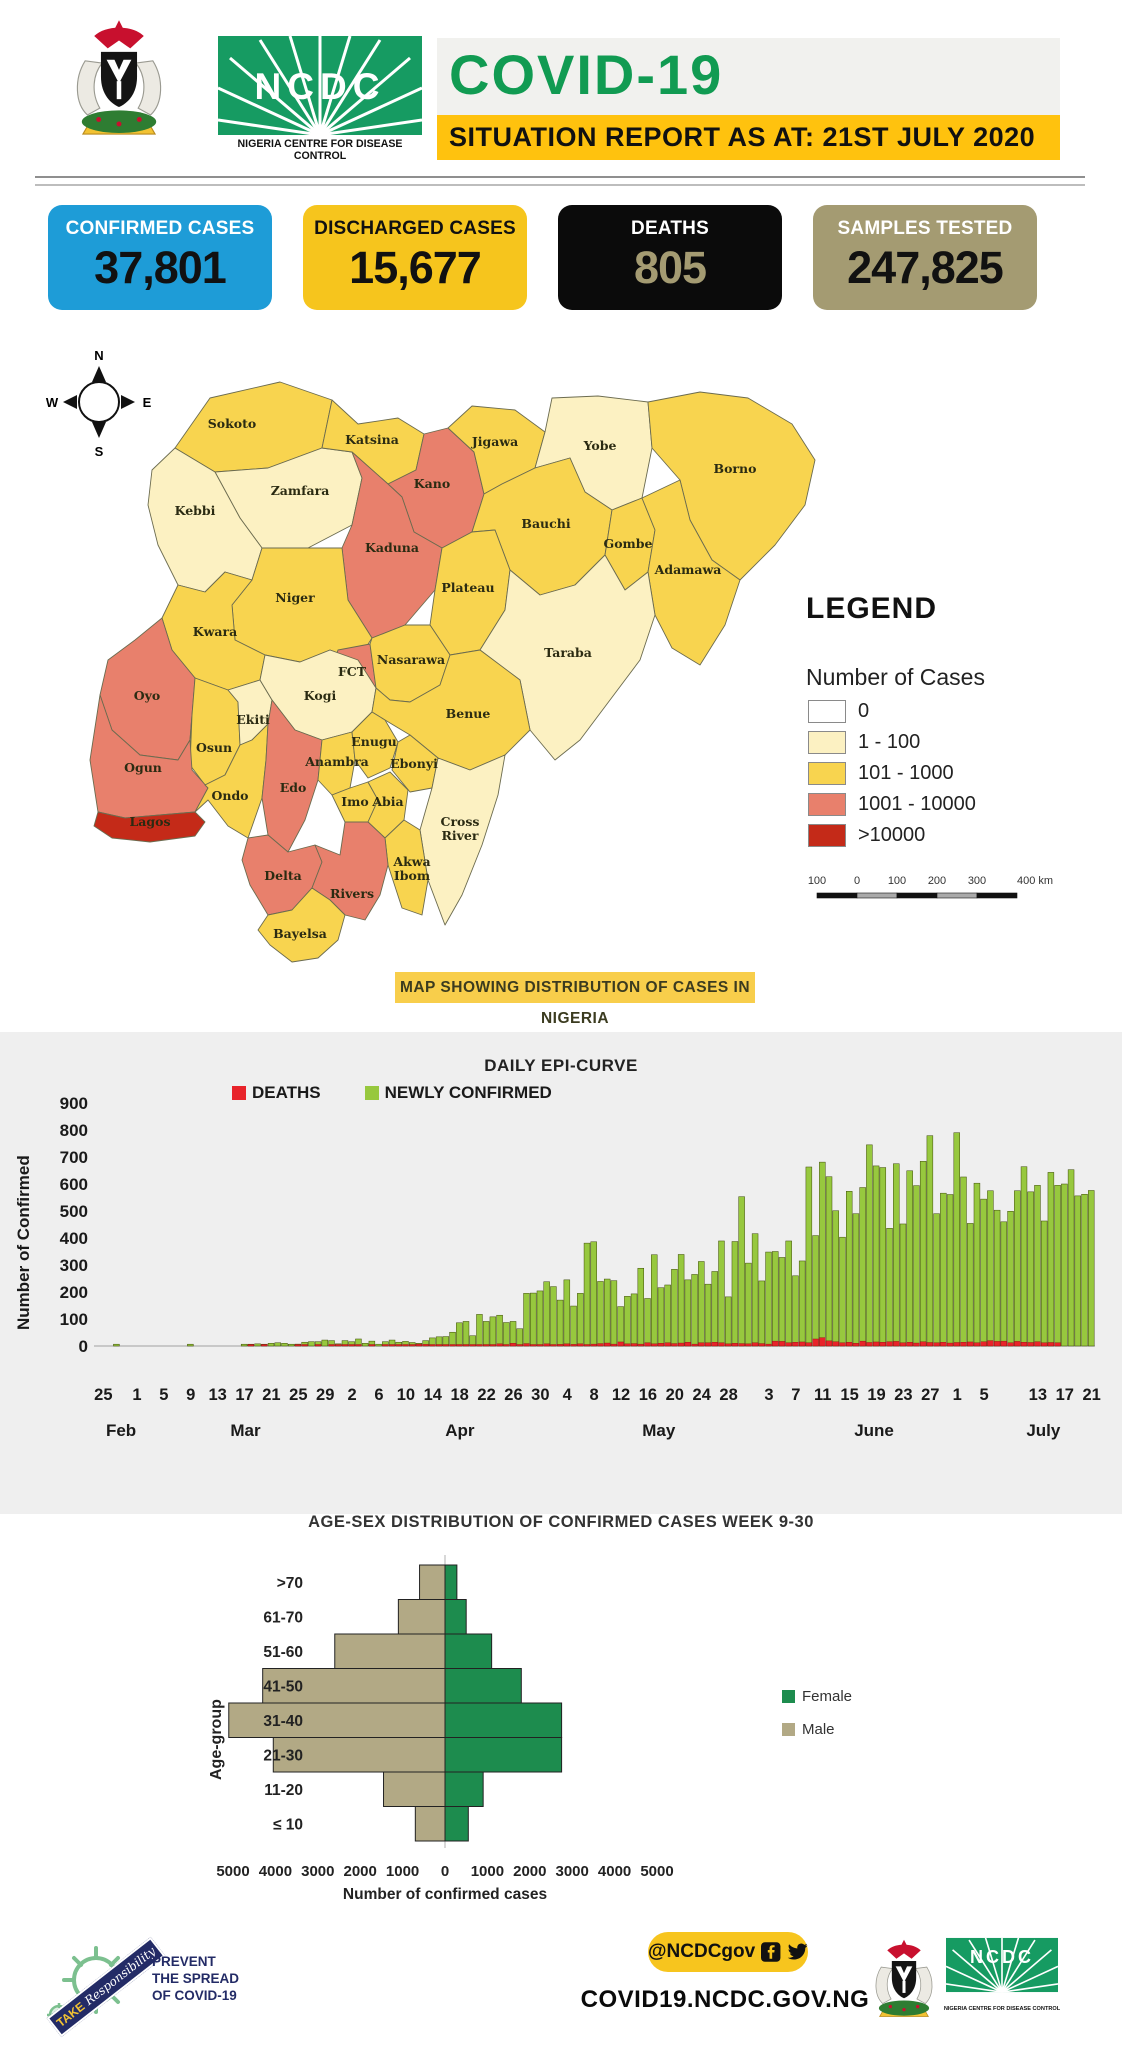 This screenshot has width=1122, height=2048. I want to click on age-sex-legend-label: Male, so click(818, 1729).